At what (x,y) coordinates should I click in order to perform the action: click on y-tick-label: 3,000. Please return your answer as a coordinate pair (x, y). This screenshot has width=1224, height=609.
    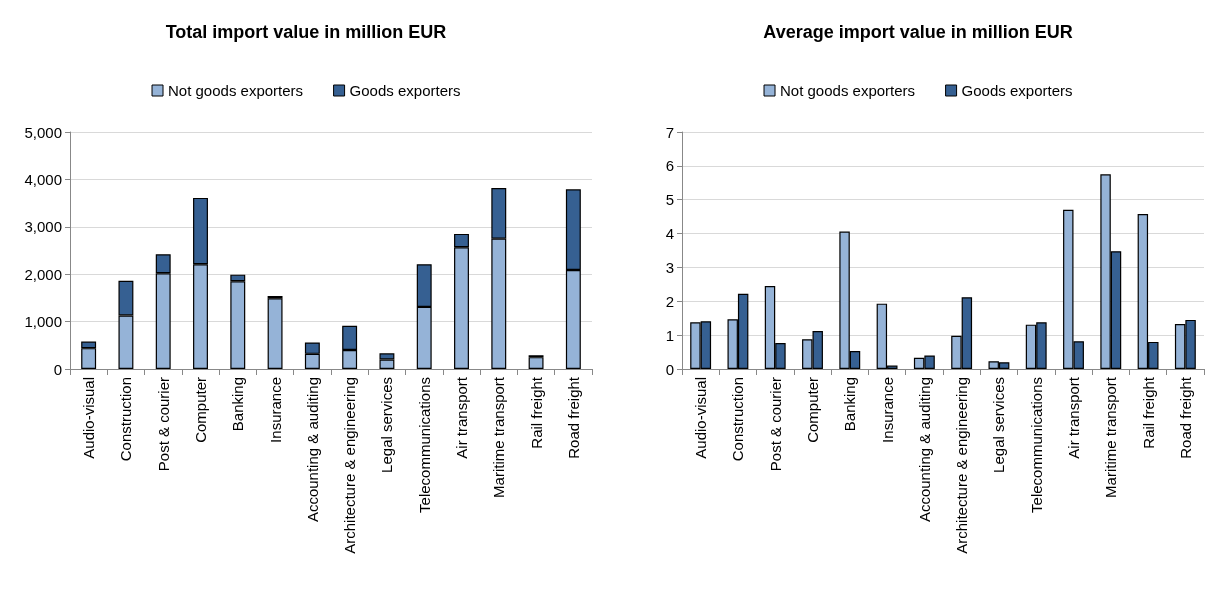
    Looking at the image, I should click on (43, 227).